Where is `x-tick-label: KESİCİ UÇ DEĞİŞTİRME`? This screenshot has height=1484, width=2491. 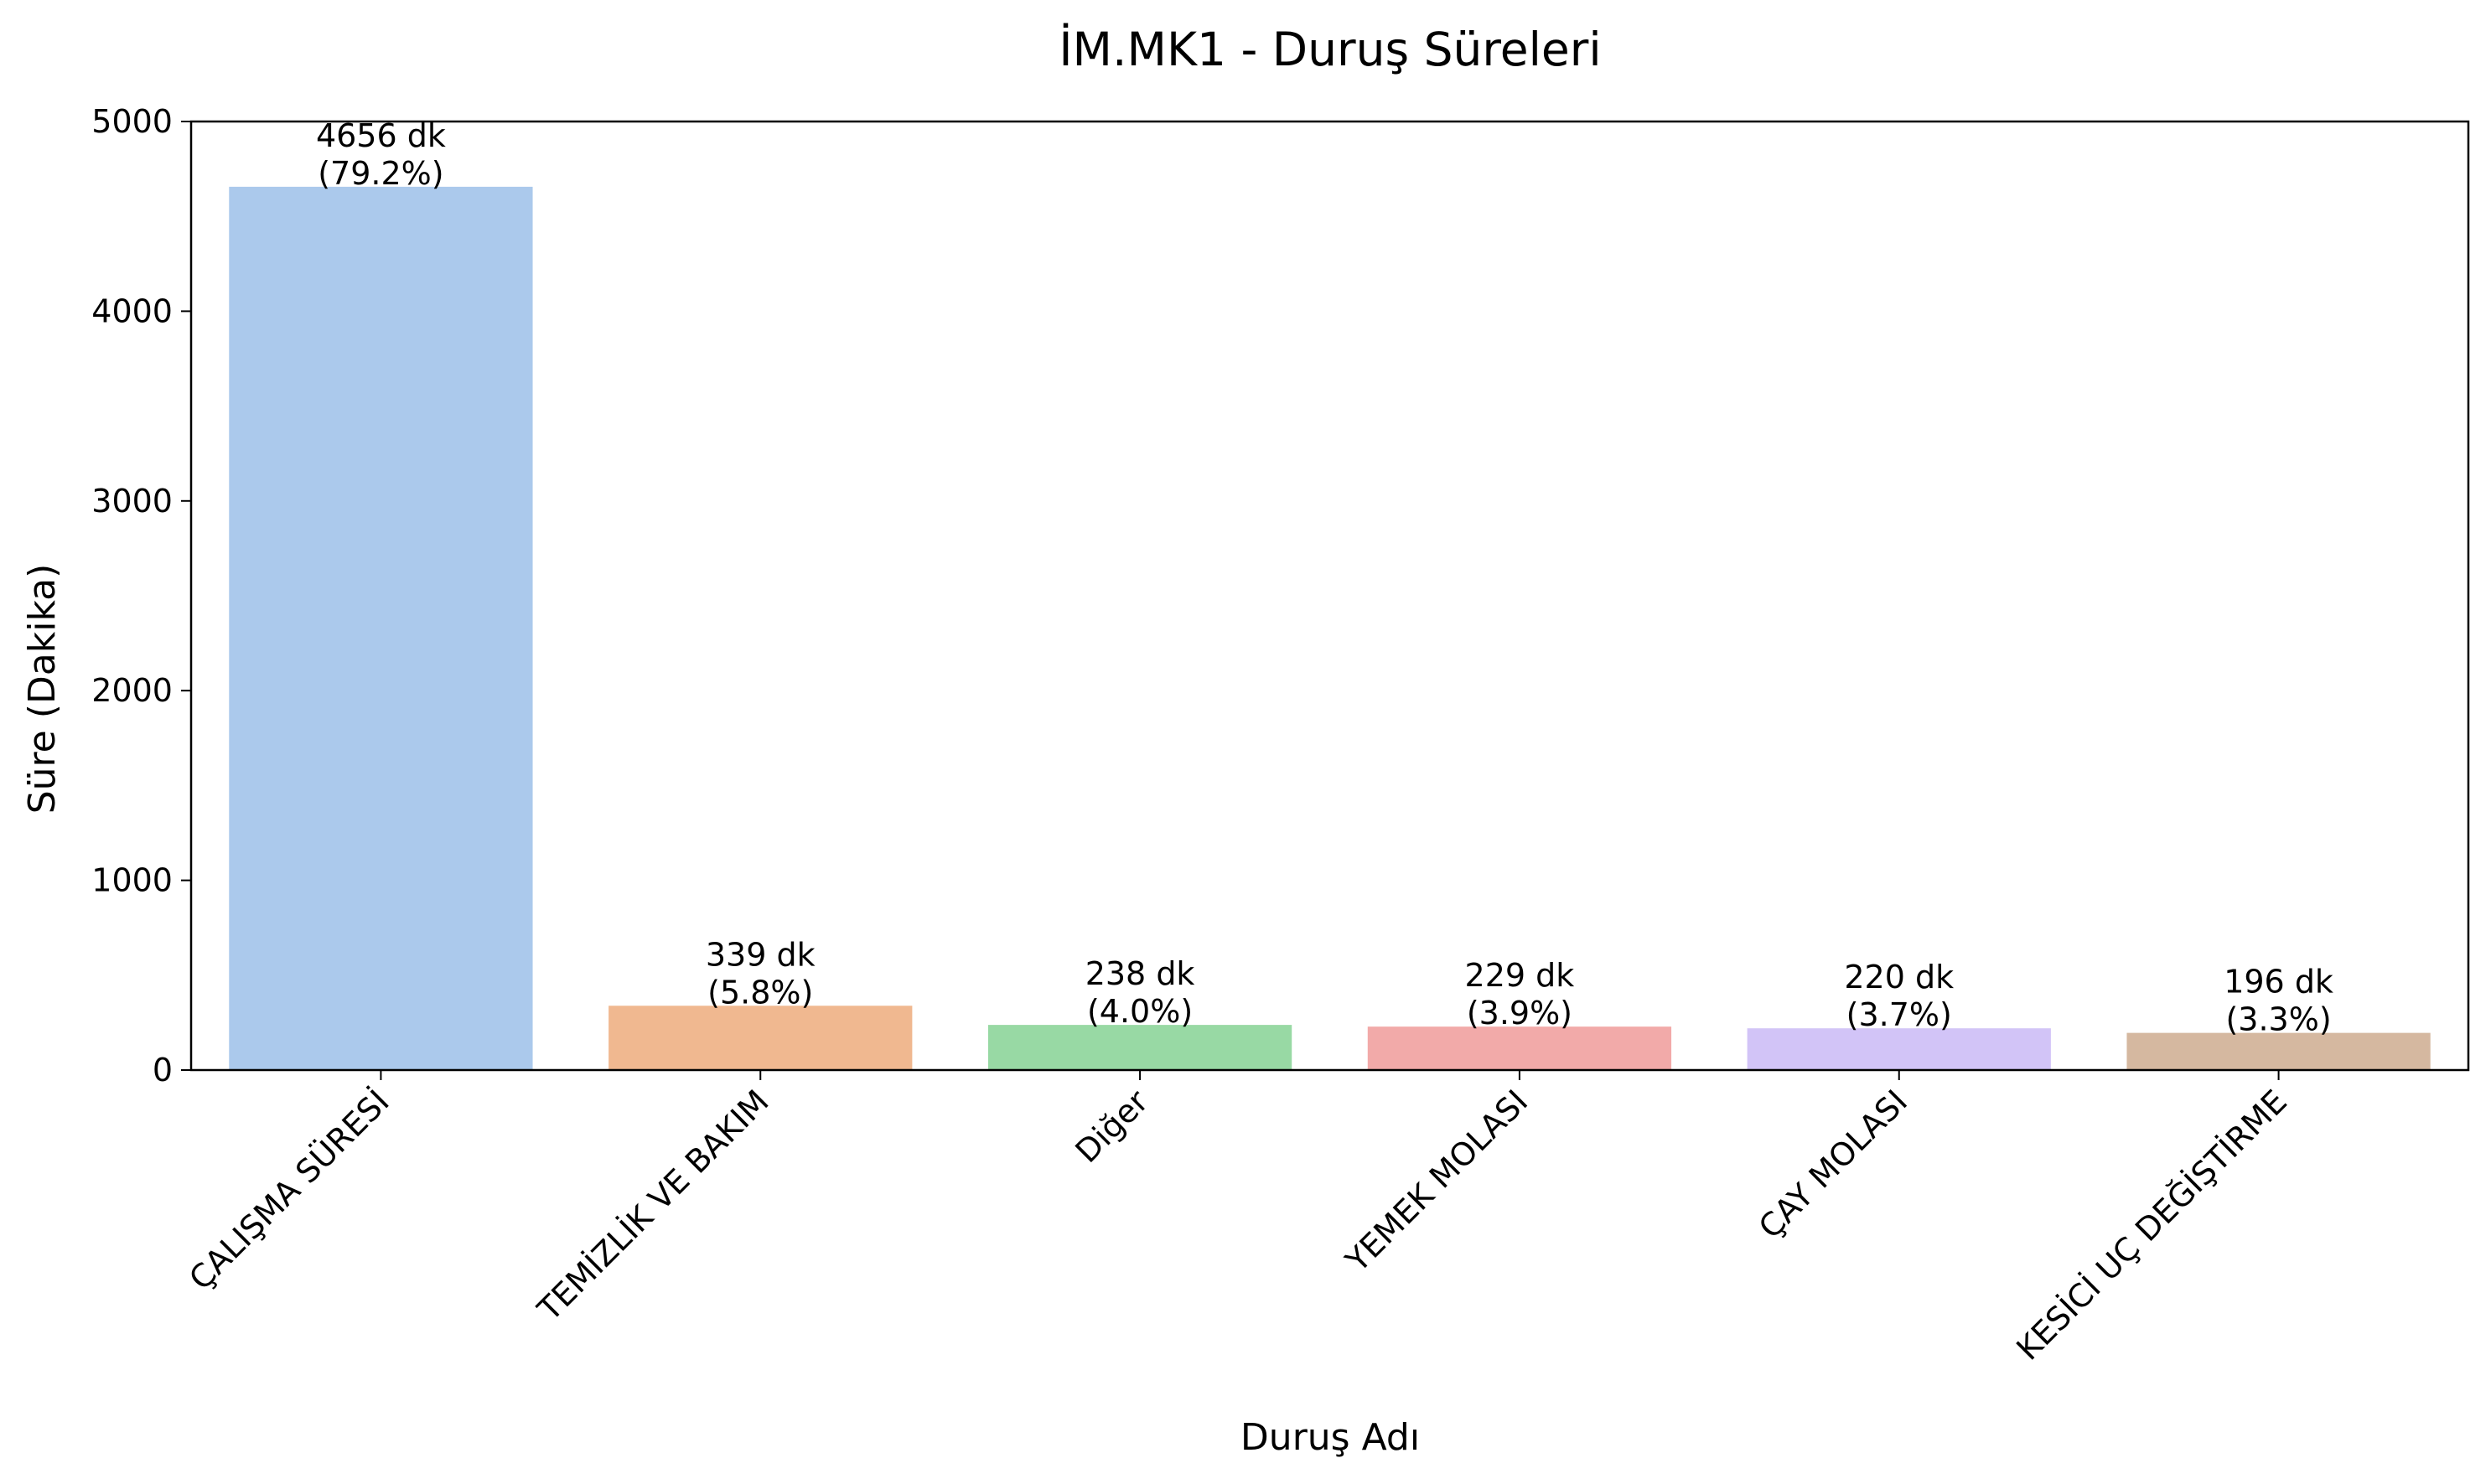 x-tick-label: KESİCİ UÇ DEĞİŞTİRME is located at coordinates (2151, 1225).